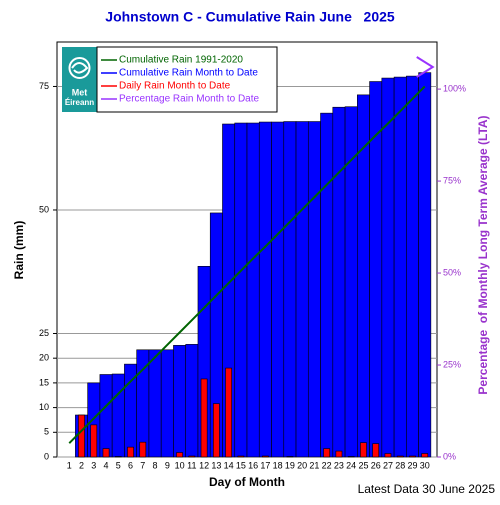  What do you see at coordinates (44, 86) in the screenshot?
I see `y-tick-label: 75` at bounding box center [44, 86].